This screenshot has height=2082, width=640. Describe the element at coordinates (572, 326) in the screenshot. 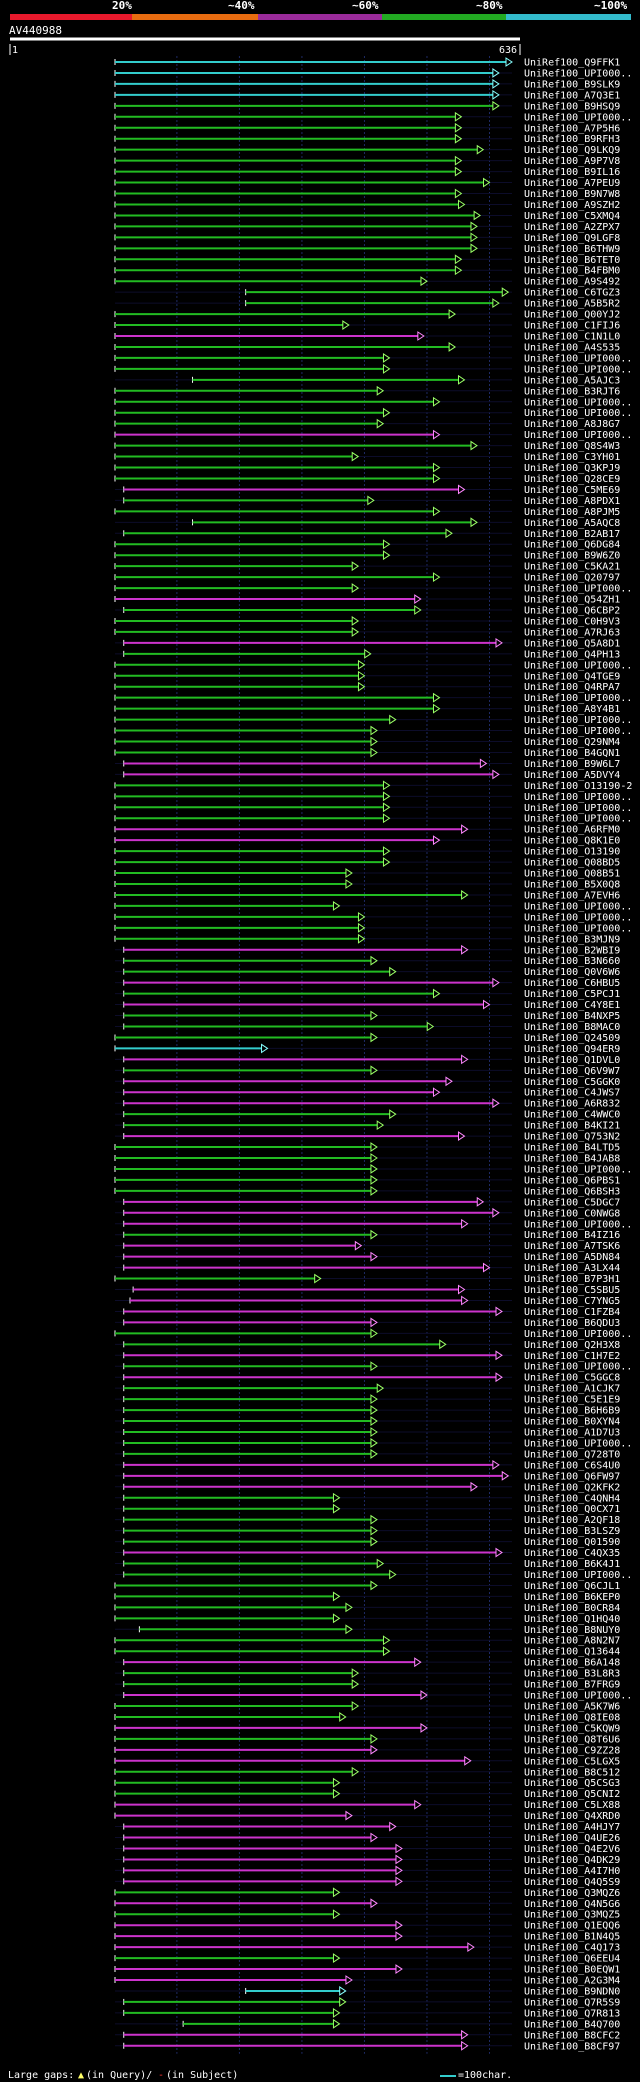

I see `hit-label: UniRef100_C1FIJ6` at that location.